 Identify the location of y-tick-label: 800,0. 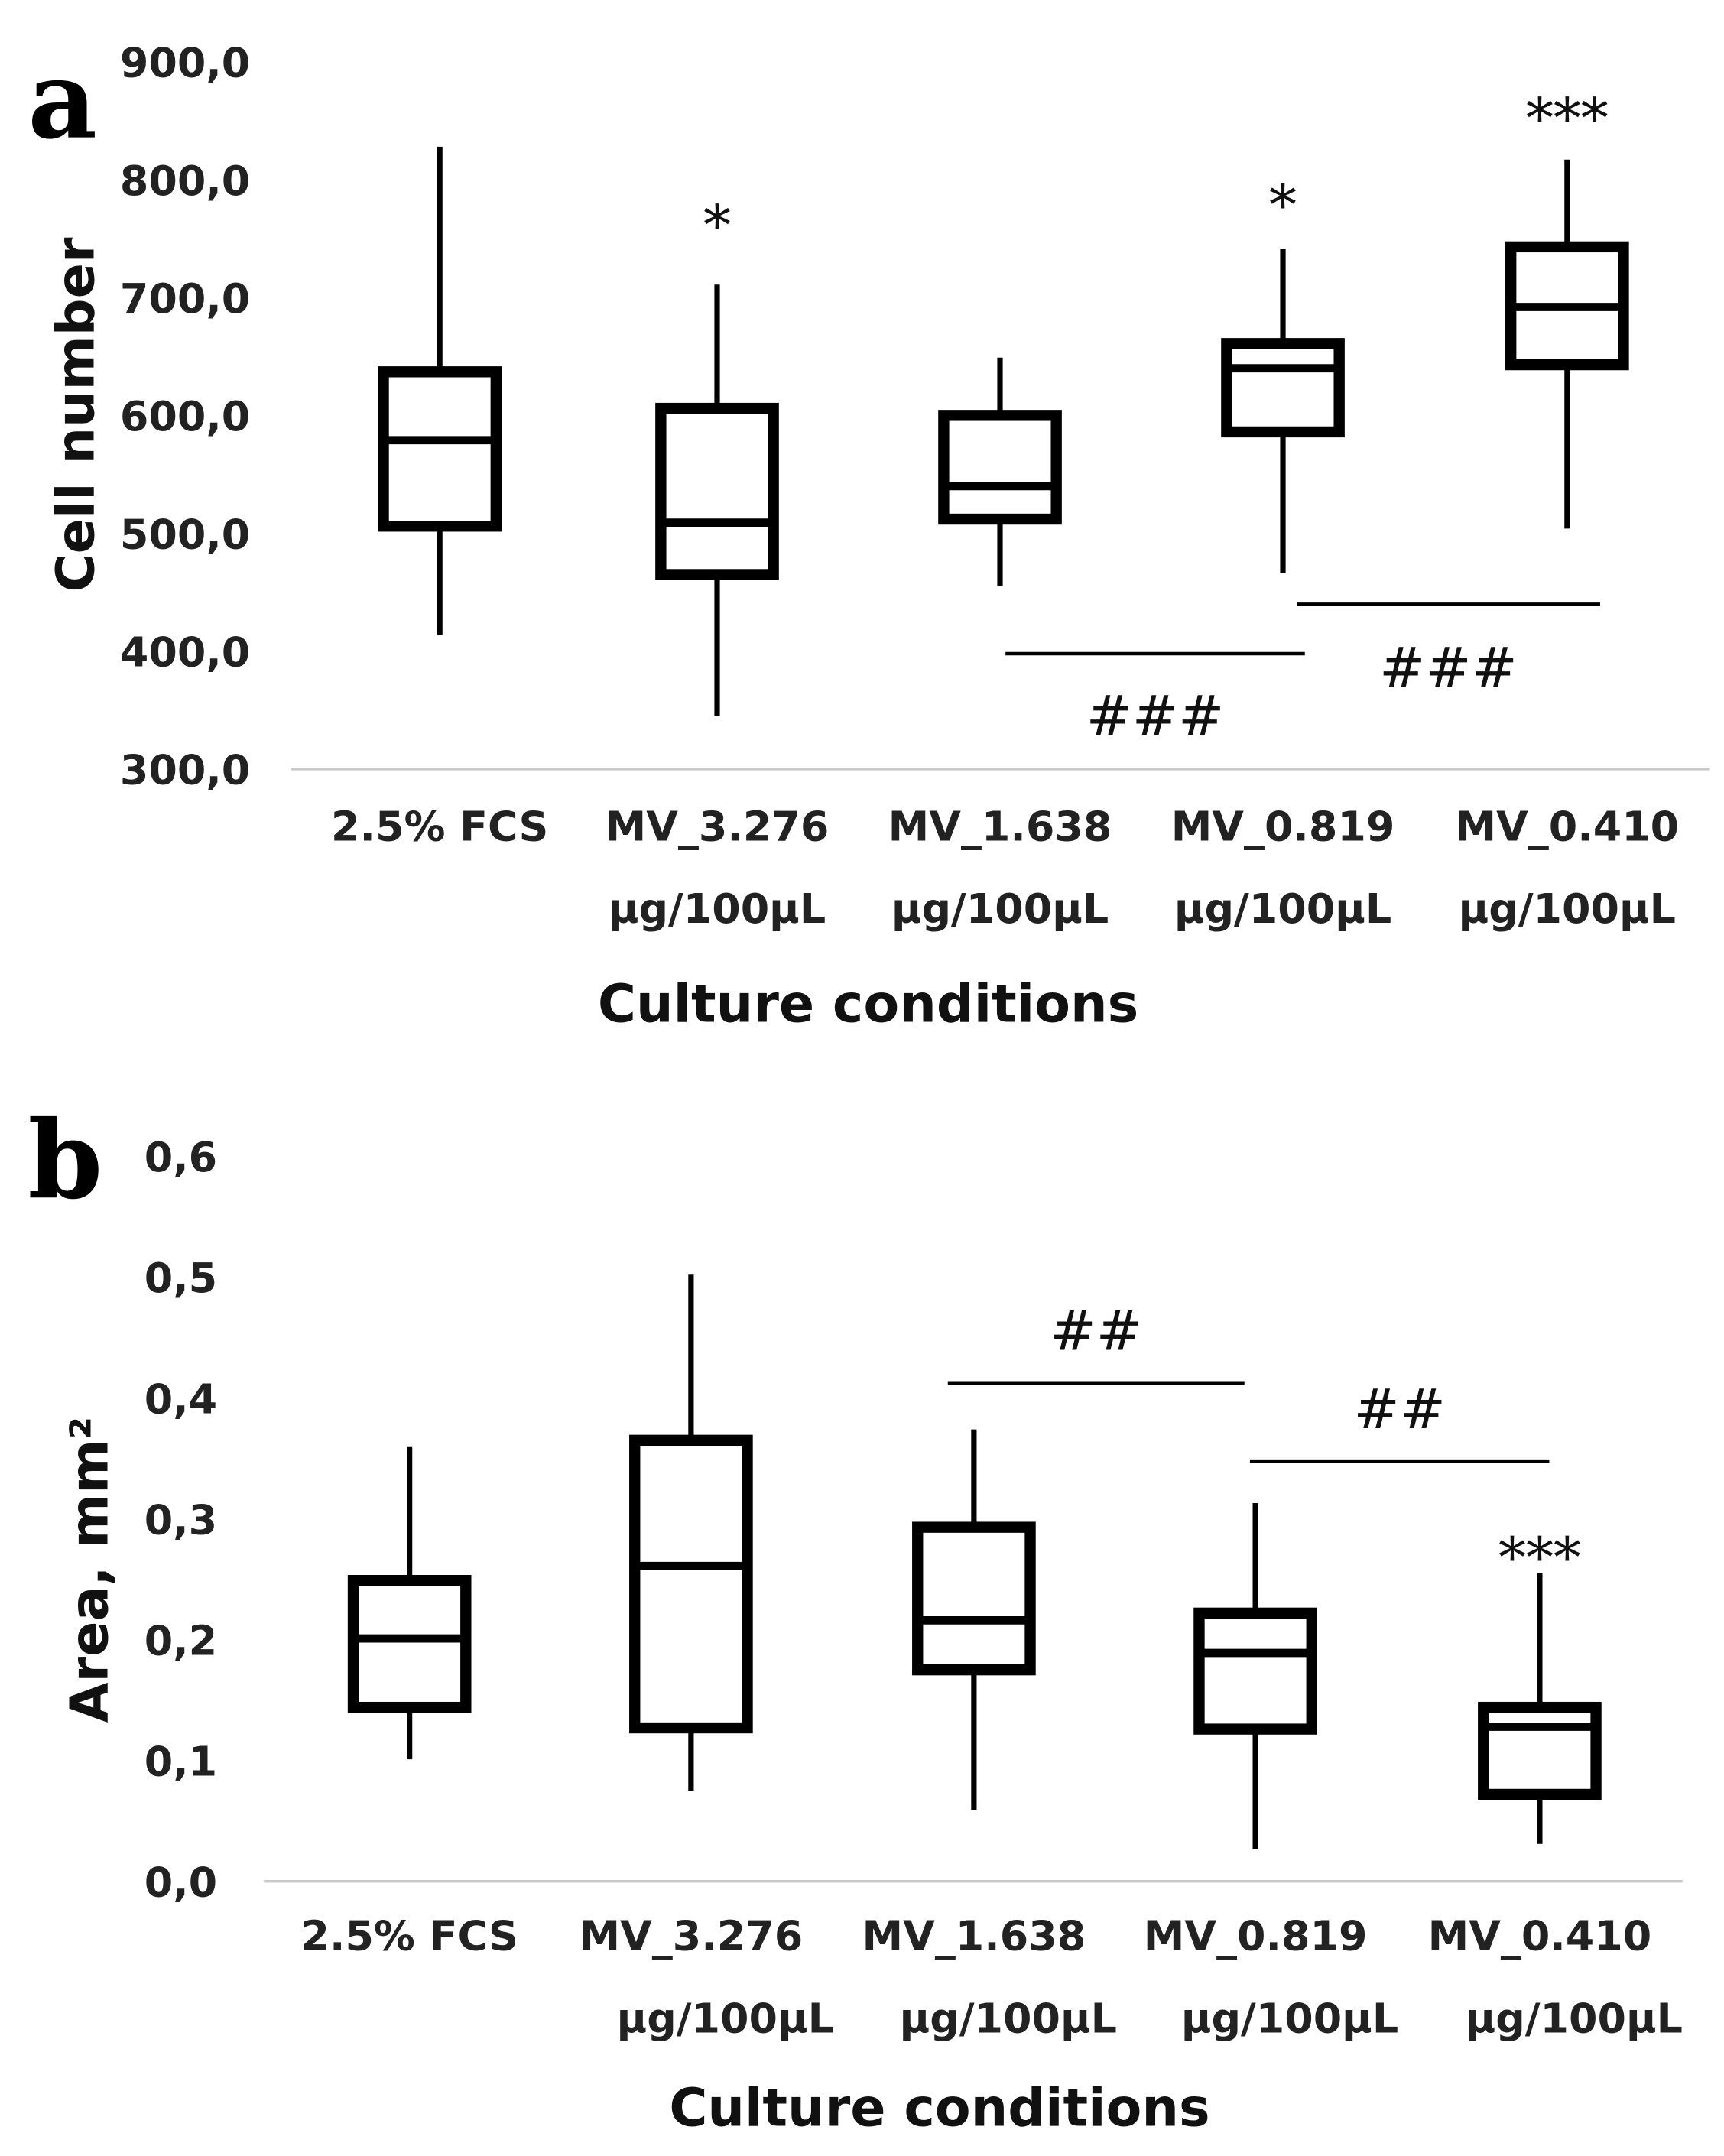
(185, 181).